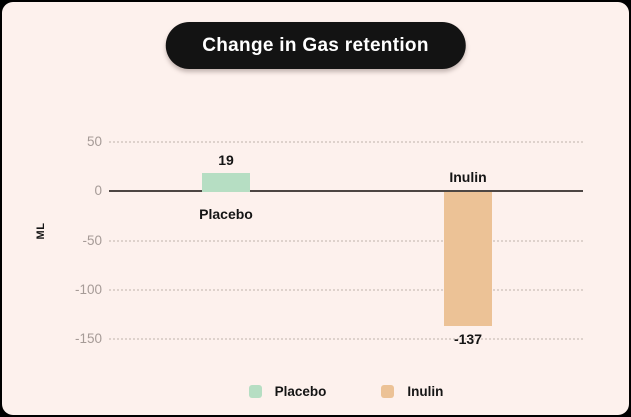 The image size is (631, 417). What do you see at coordinates (346, 191) in the screenshot?
I see `zero-axis-line` at bounding box center [346, 191].